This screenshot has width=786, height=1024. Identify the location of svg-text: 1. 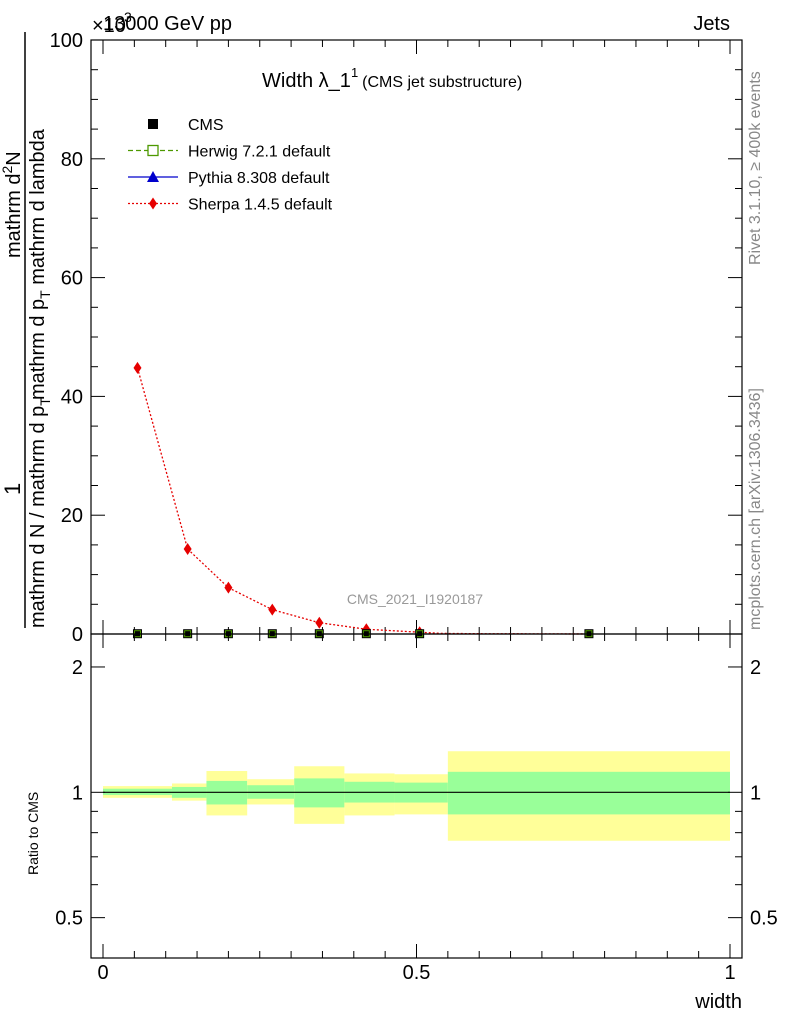
(12, 489).